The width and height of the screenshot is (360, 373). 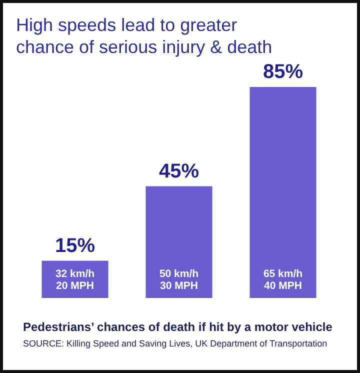 What do you see at coordinates (283, 72) in the screenshot?
I see `data-label: 85%` at bounding box center [283, 72].